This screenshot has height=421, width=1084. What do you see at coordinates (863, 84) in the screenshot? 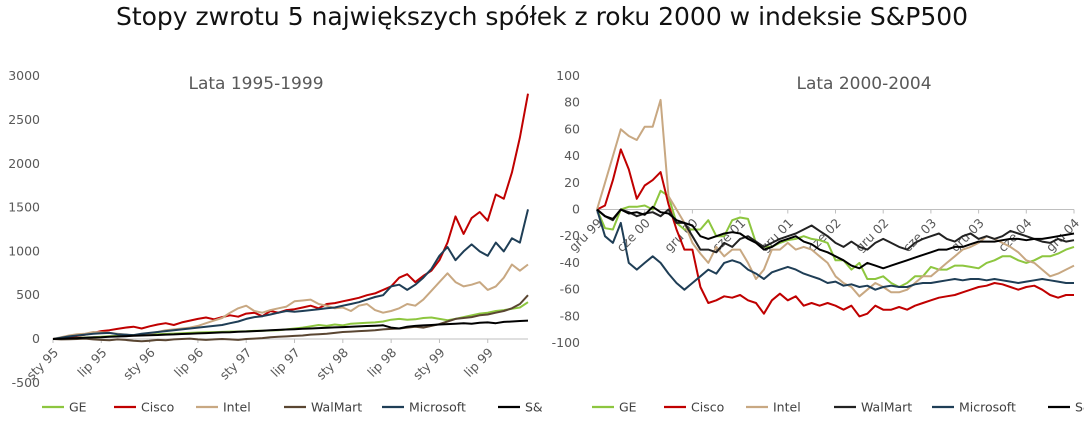
I see `right-chart-title: Lata 2000-2004` at bounding box center [863, 84].